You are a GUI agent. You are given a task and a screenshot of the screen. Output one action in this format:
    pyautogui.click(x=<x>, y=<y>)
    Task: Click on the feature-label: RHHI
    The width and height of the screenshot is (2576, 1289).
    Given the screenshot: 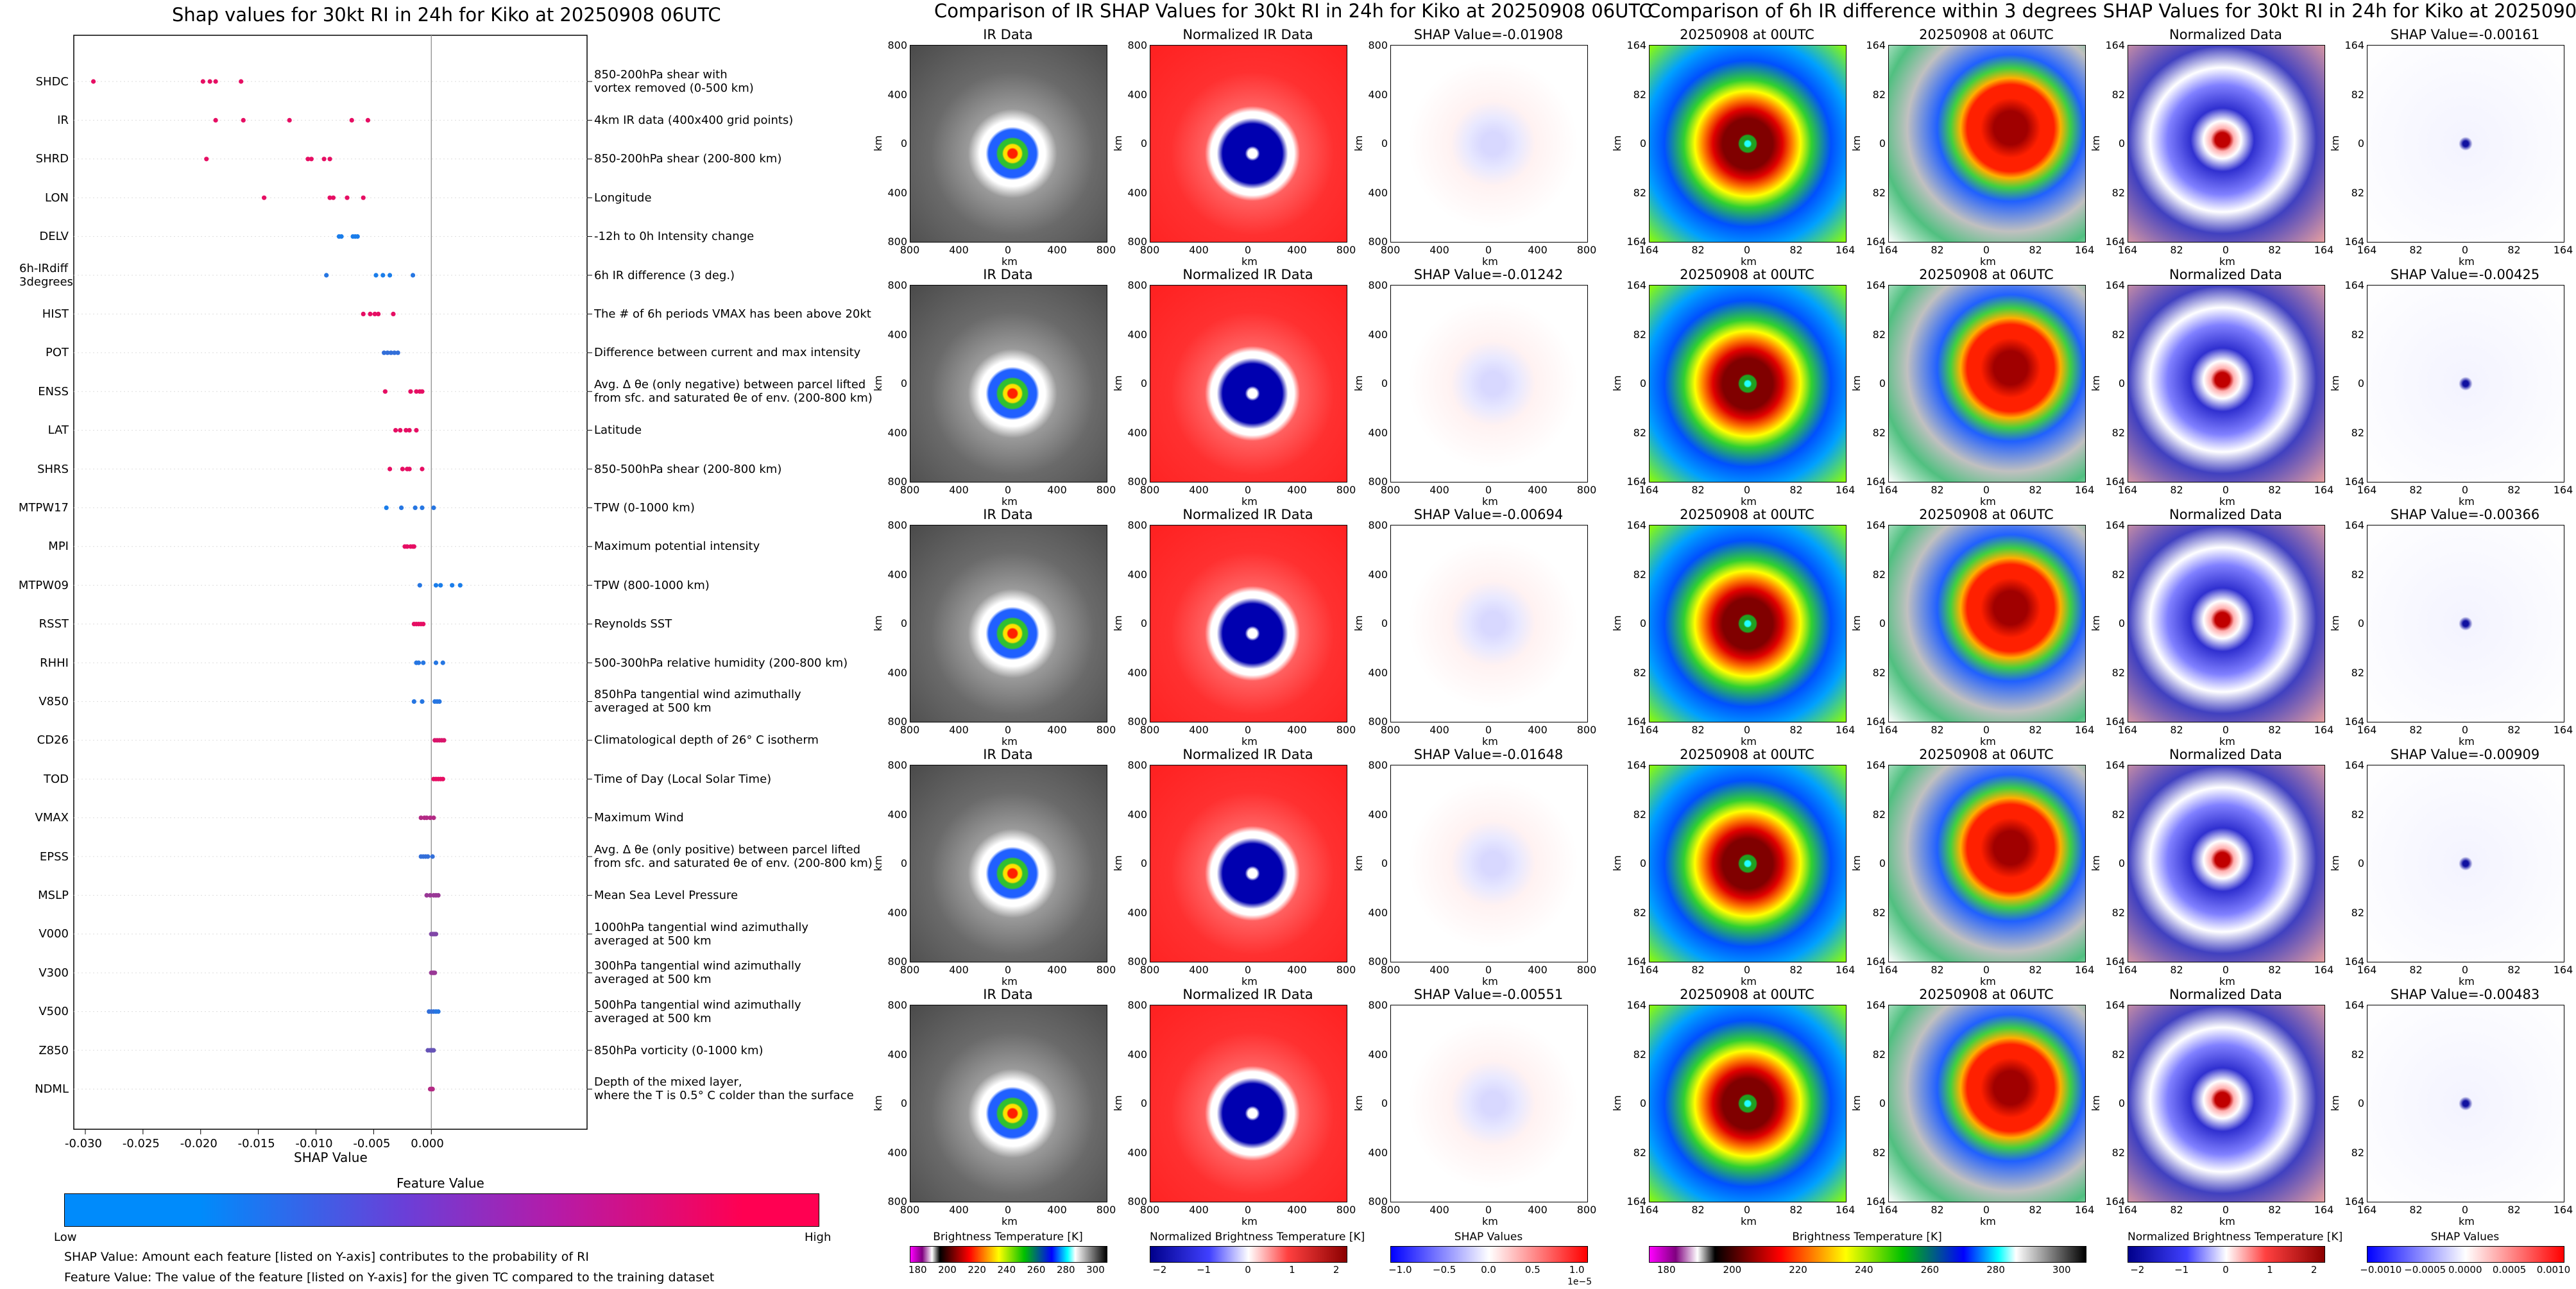 What is the action you would take?
    pyautogui.click(x=54, y=663)
    